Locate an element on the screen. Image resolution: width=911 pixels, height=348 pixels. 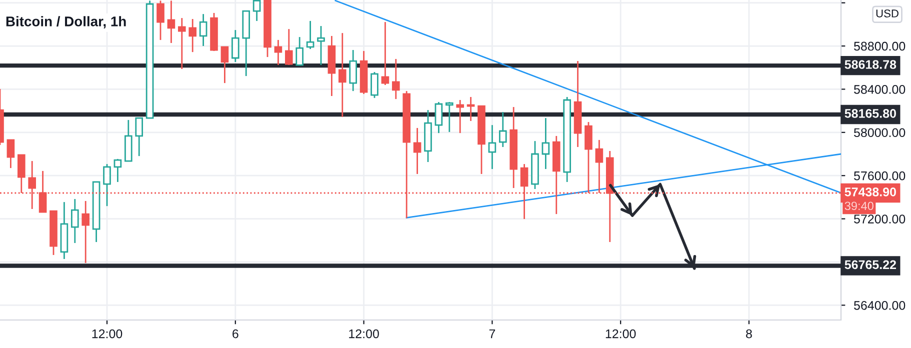
ref-line-label: 58165.80 is located at coordinates (870, 113).